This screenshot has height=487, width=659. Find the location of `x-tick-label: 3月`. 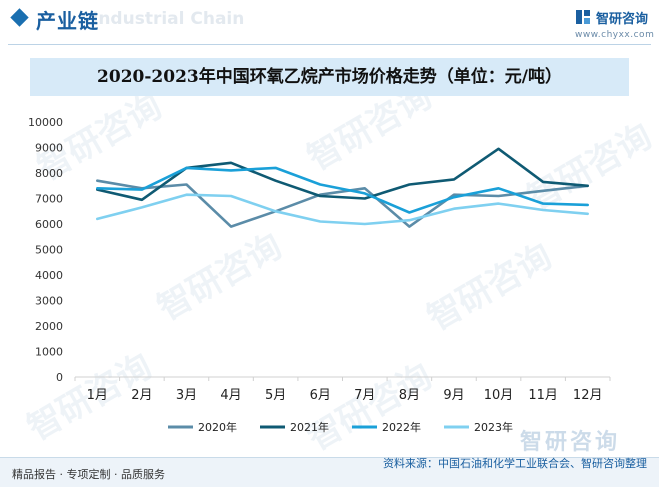

x-tick-label: 3月 is located at coordinates (186, 395).